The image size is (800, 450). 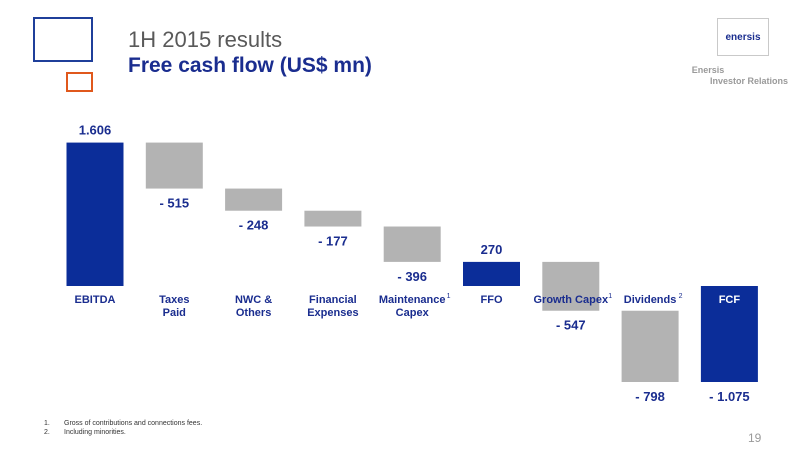 What do you see at coordinates (412, 276) in the screenshot?
I see `value-label-4: - 396` at bounding box center [412, 276].